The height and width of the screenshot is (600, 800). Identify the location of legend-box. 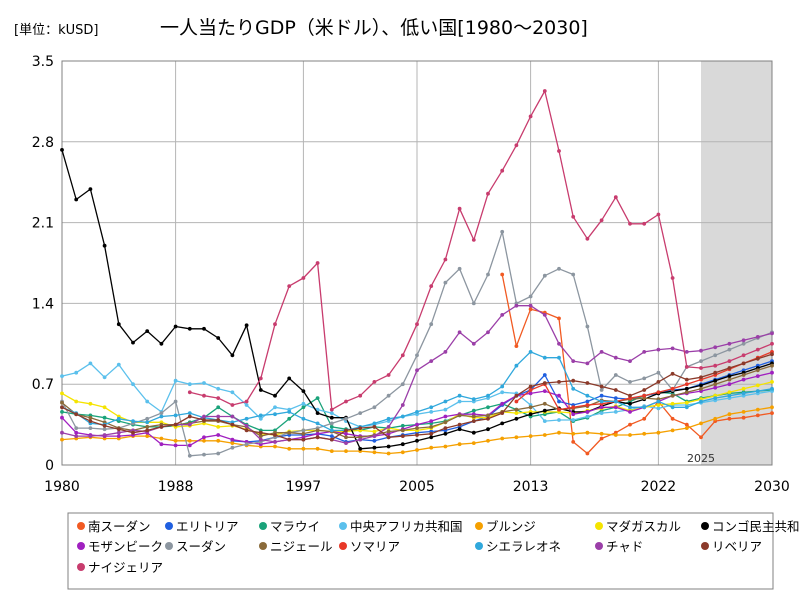
(420, 551).